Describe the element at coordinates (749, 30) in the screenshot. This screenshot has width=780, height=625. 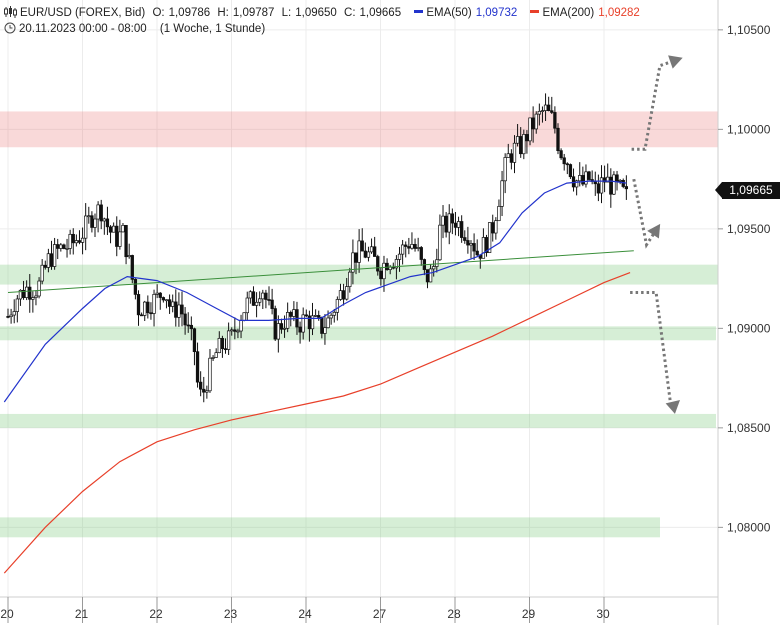
I see `y-tick-label: 1,10500` at that location.